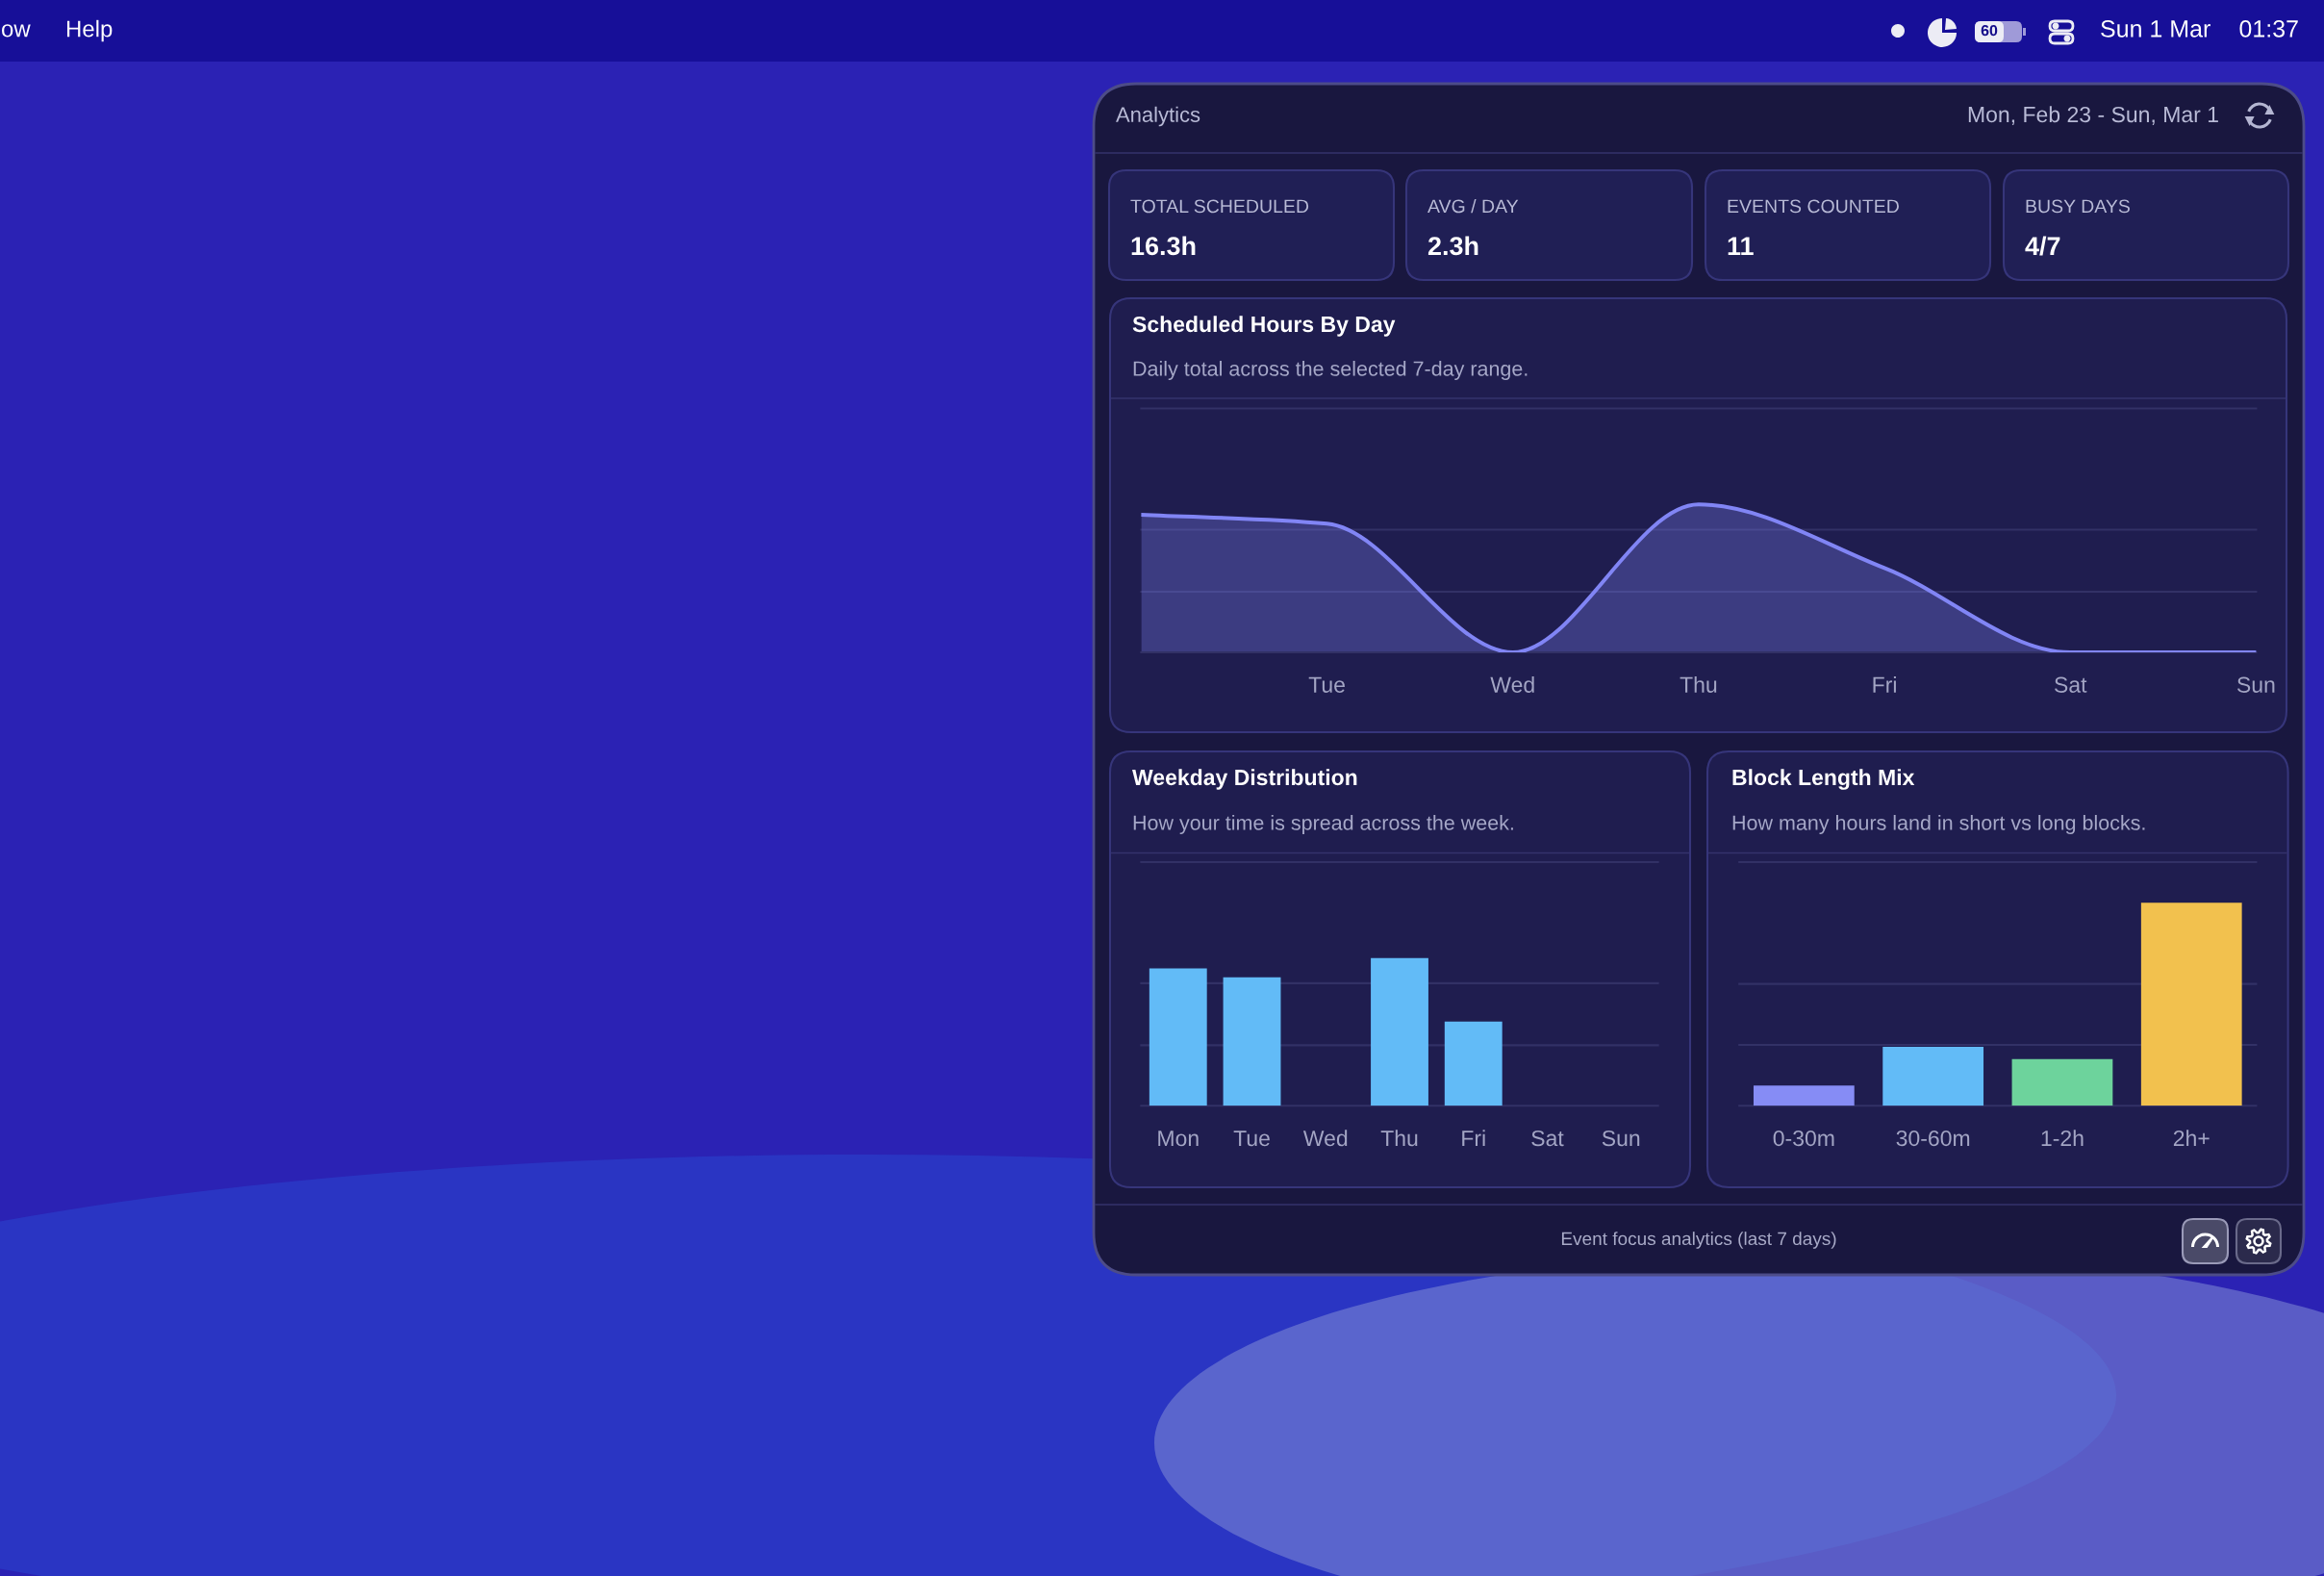 The width and height of the screenshot is (2324, 1576). Describe the element at coordinates (1933, 1138) in the screenshot. I see `x-tick-label: 30-60m` at that location.